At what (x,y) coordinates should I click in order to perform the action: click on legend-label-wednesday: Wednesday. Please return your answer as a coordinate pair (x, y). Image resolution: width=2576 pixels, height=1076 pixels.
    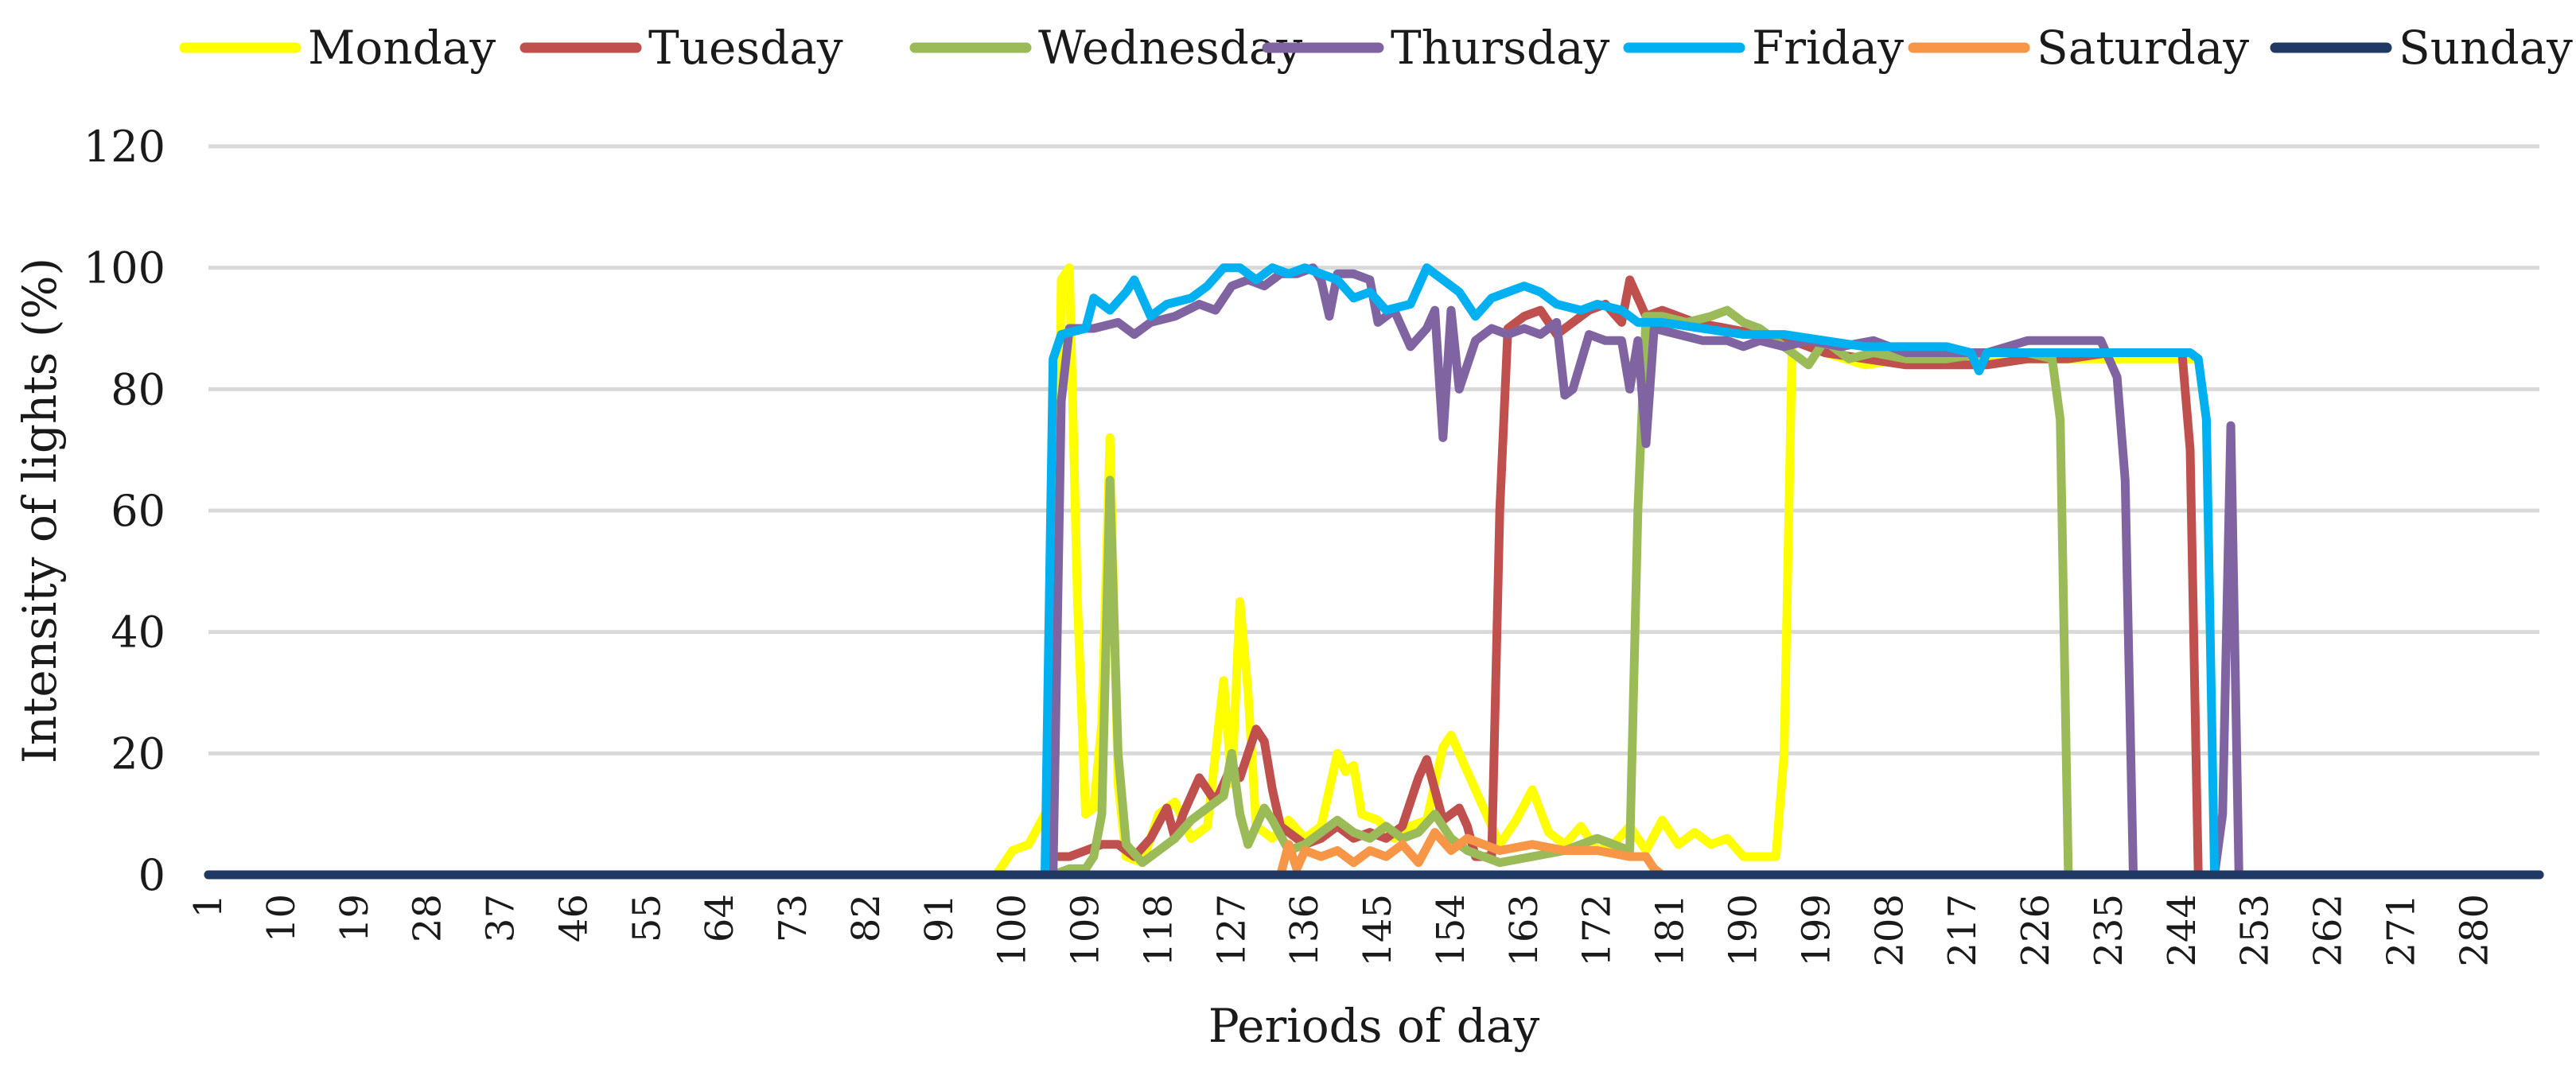
    Looking at the image, I should click on (1170, 48).